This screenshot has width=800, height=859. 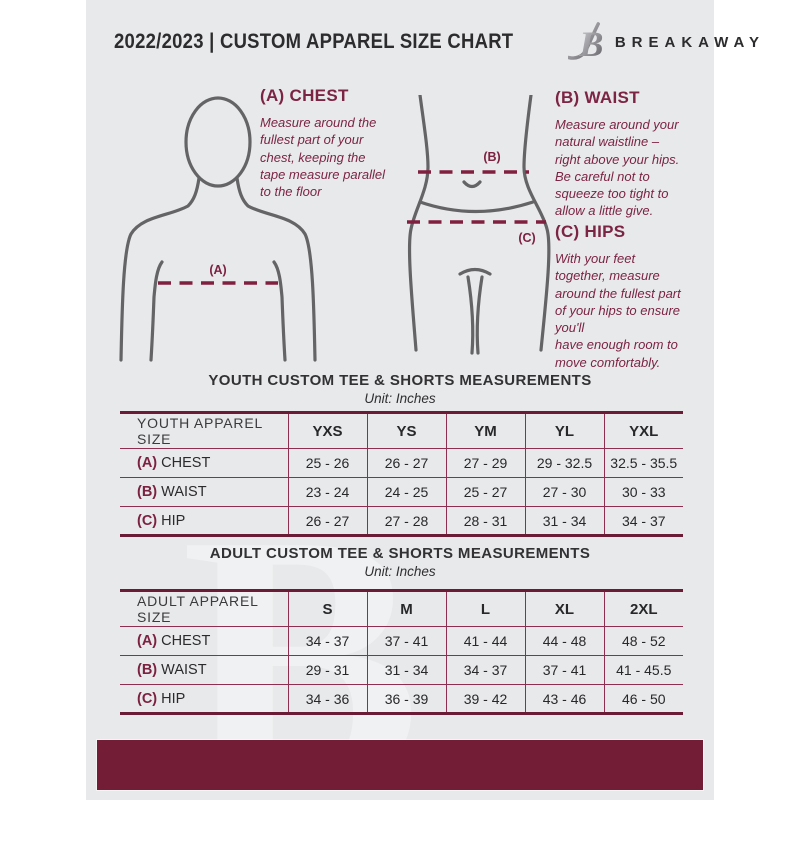 What do you see at coordinates (564, 608) in the screenshot?
I see `adult-size-xl: XL` at bounding box center [564, 608].